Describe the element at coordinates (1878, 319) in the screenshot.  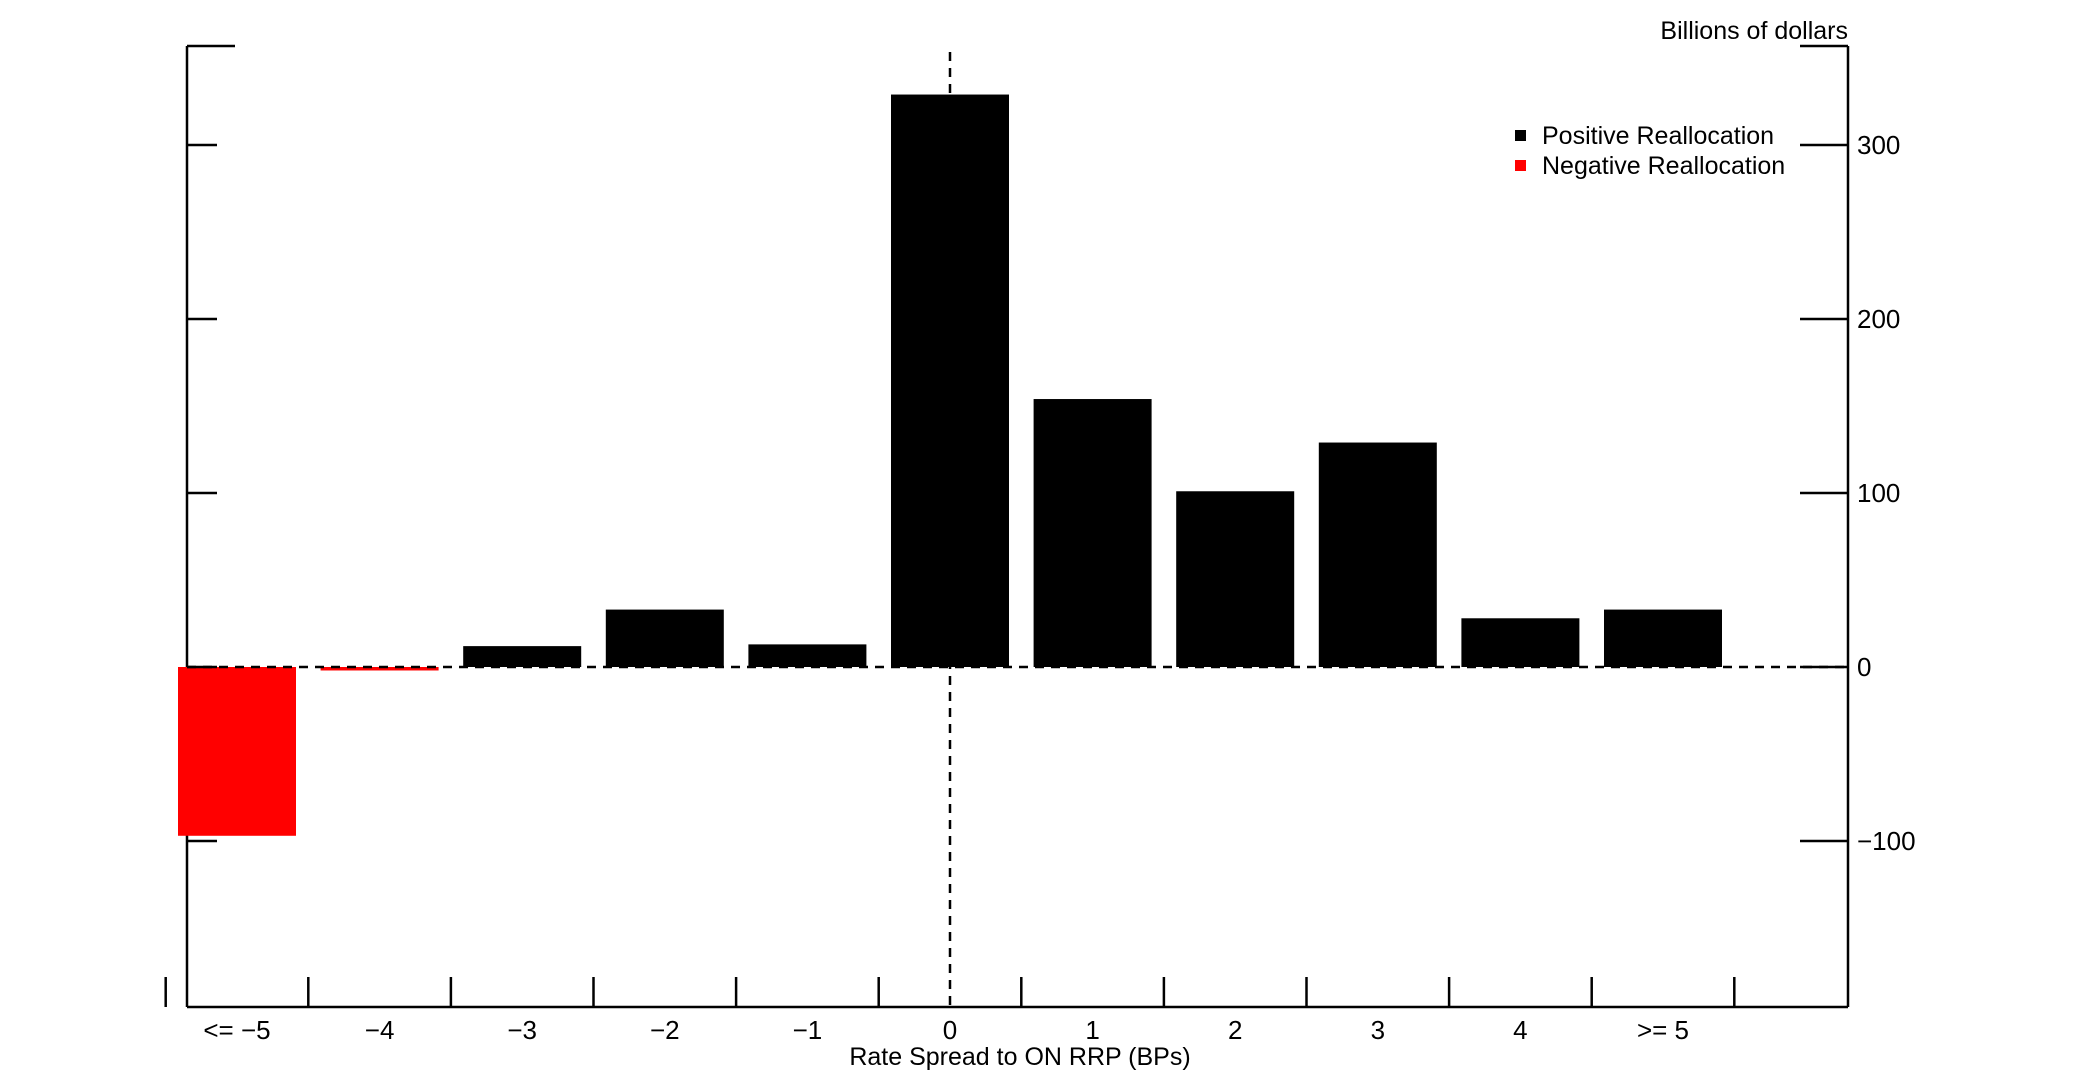
I see `y-tick-label-3: 200` at that location.